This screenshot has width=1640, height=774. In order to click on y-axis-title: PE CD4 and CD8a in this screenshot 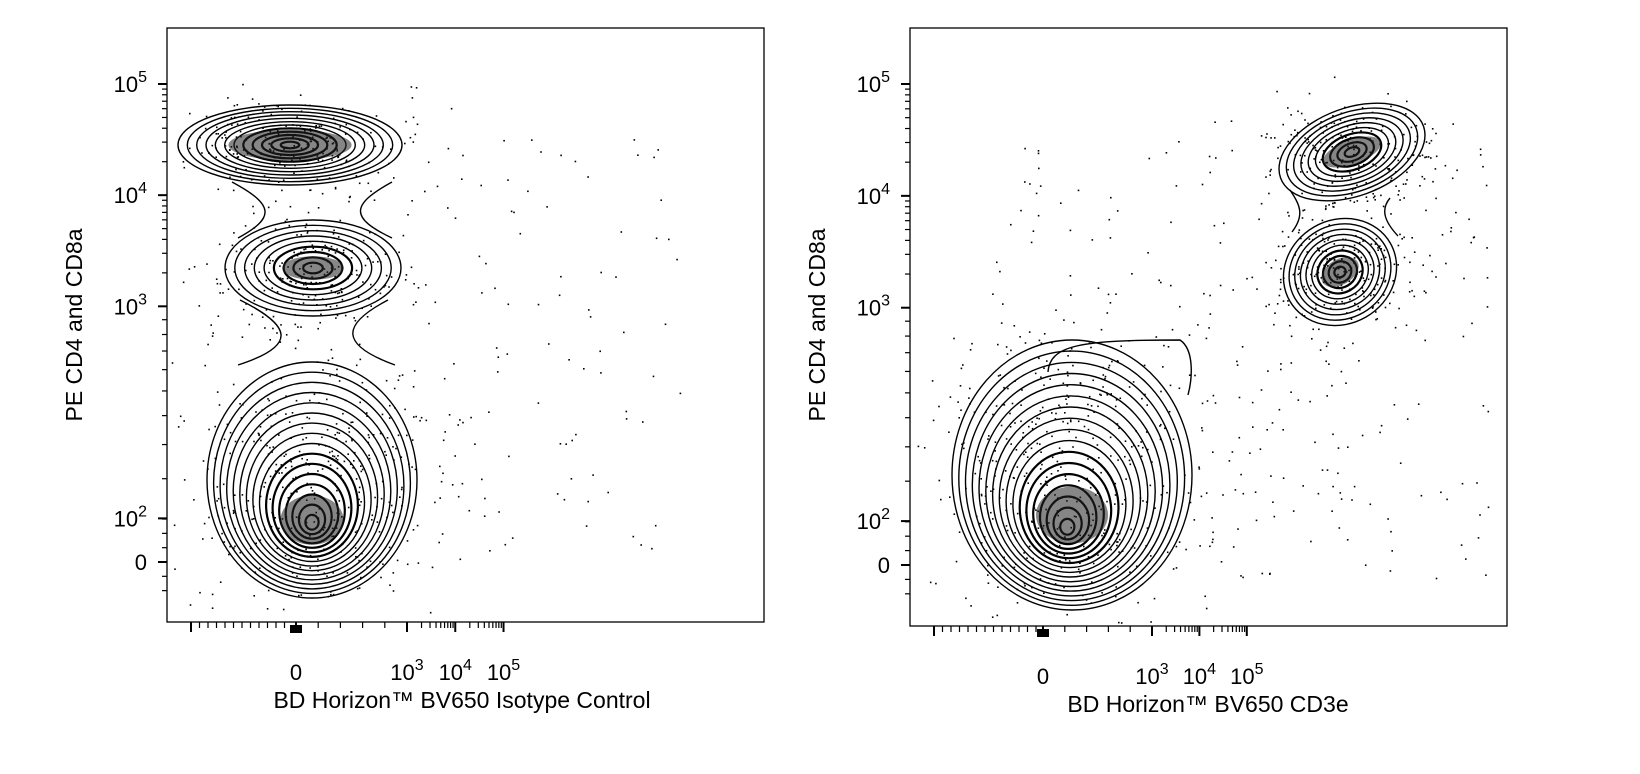, I will do `click(817, 324)`.